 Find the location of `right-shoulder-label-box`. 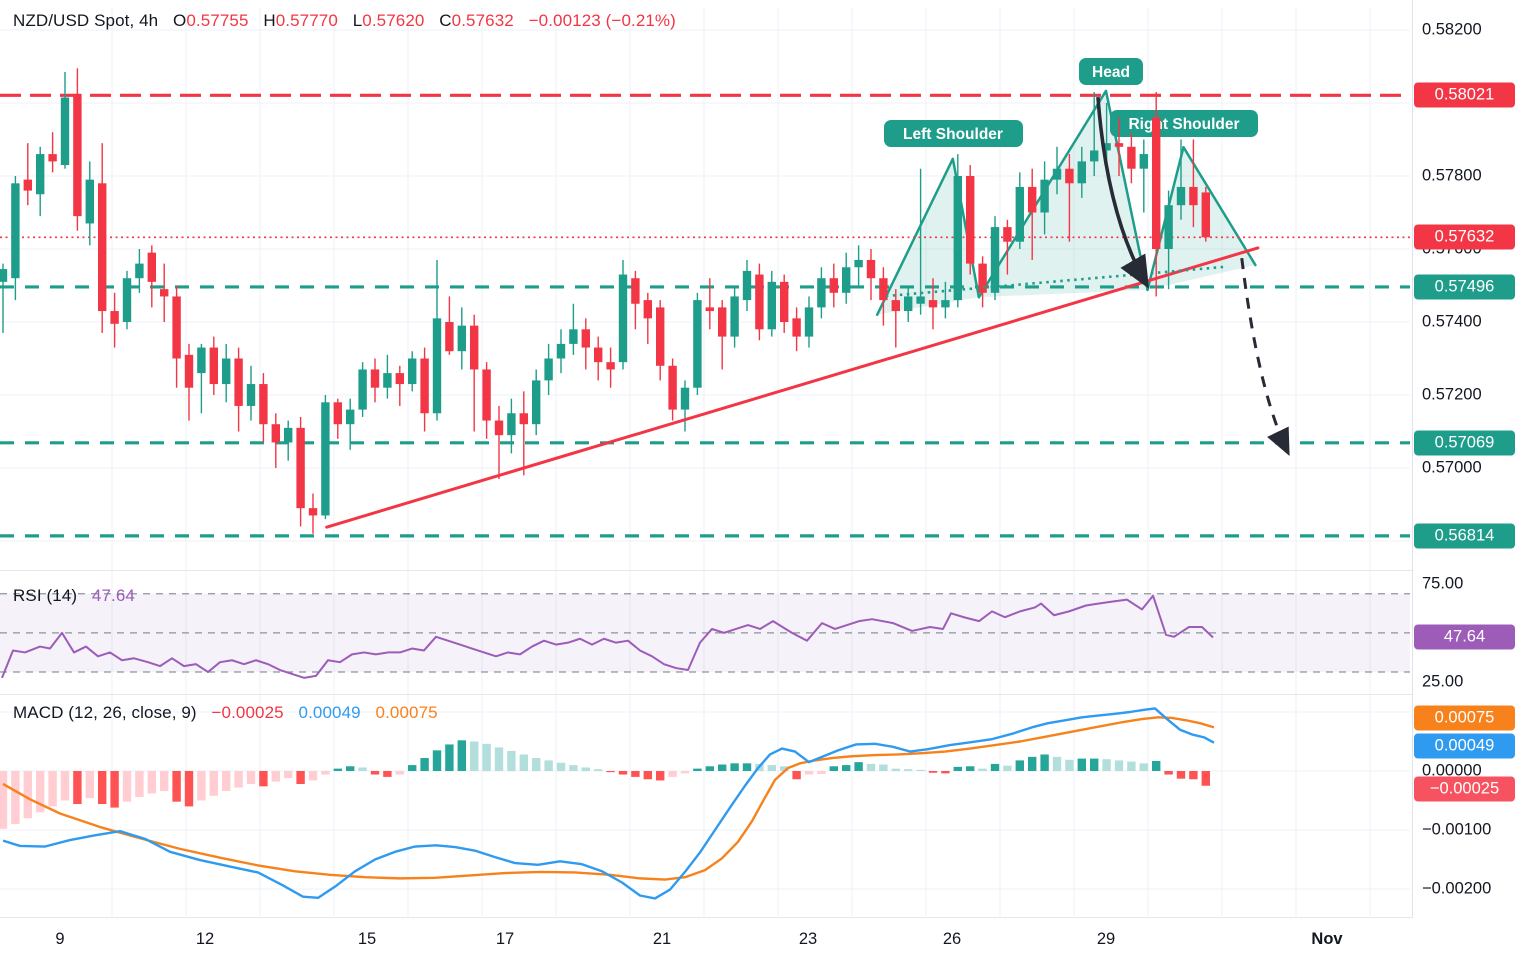

right-shoulder-label-box is located at coordinates (1184, 123).